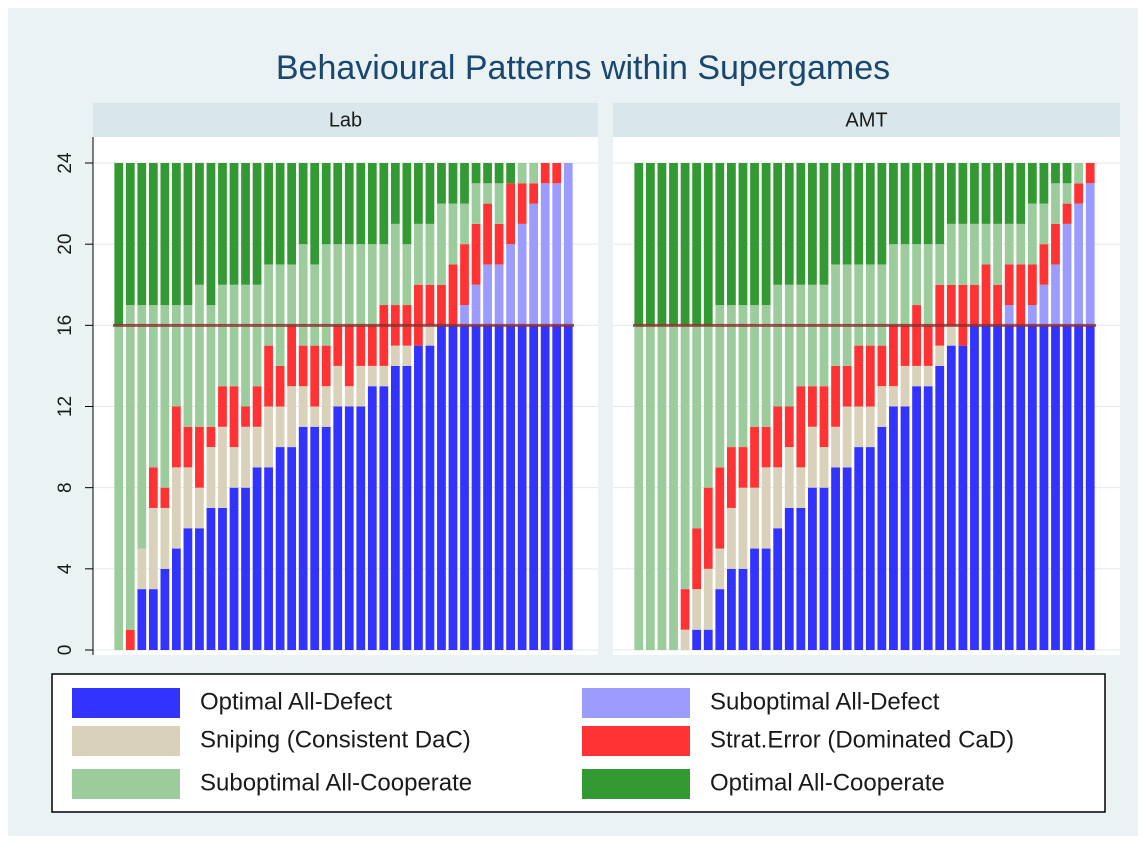 The height and width of the screenshot is (849, 1146). Describe the element at coordinates (345, 120) in the screenshot. I see `panel-title: Lab` at that location.